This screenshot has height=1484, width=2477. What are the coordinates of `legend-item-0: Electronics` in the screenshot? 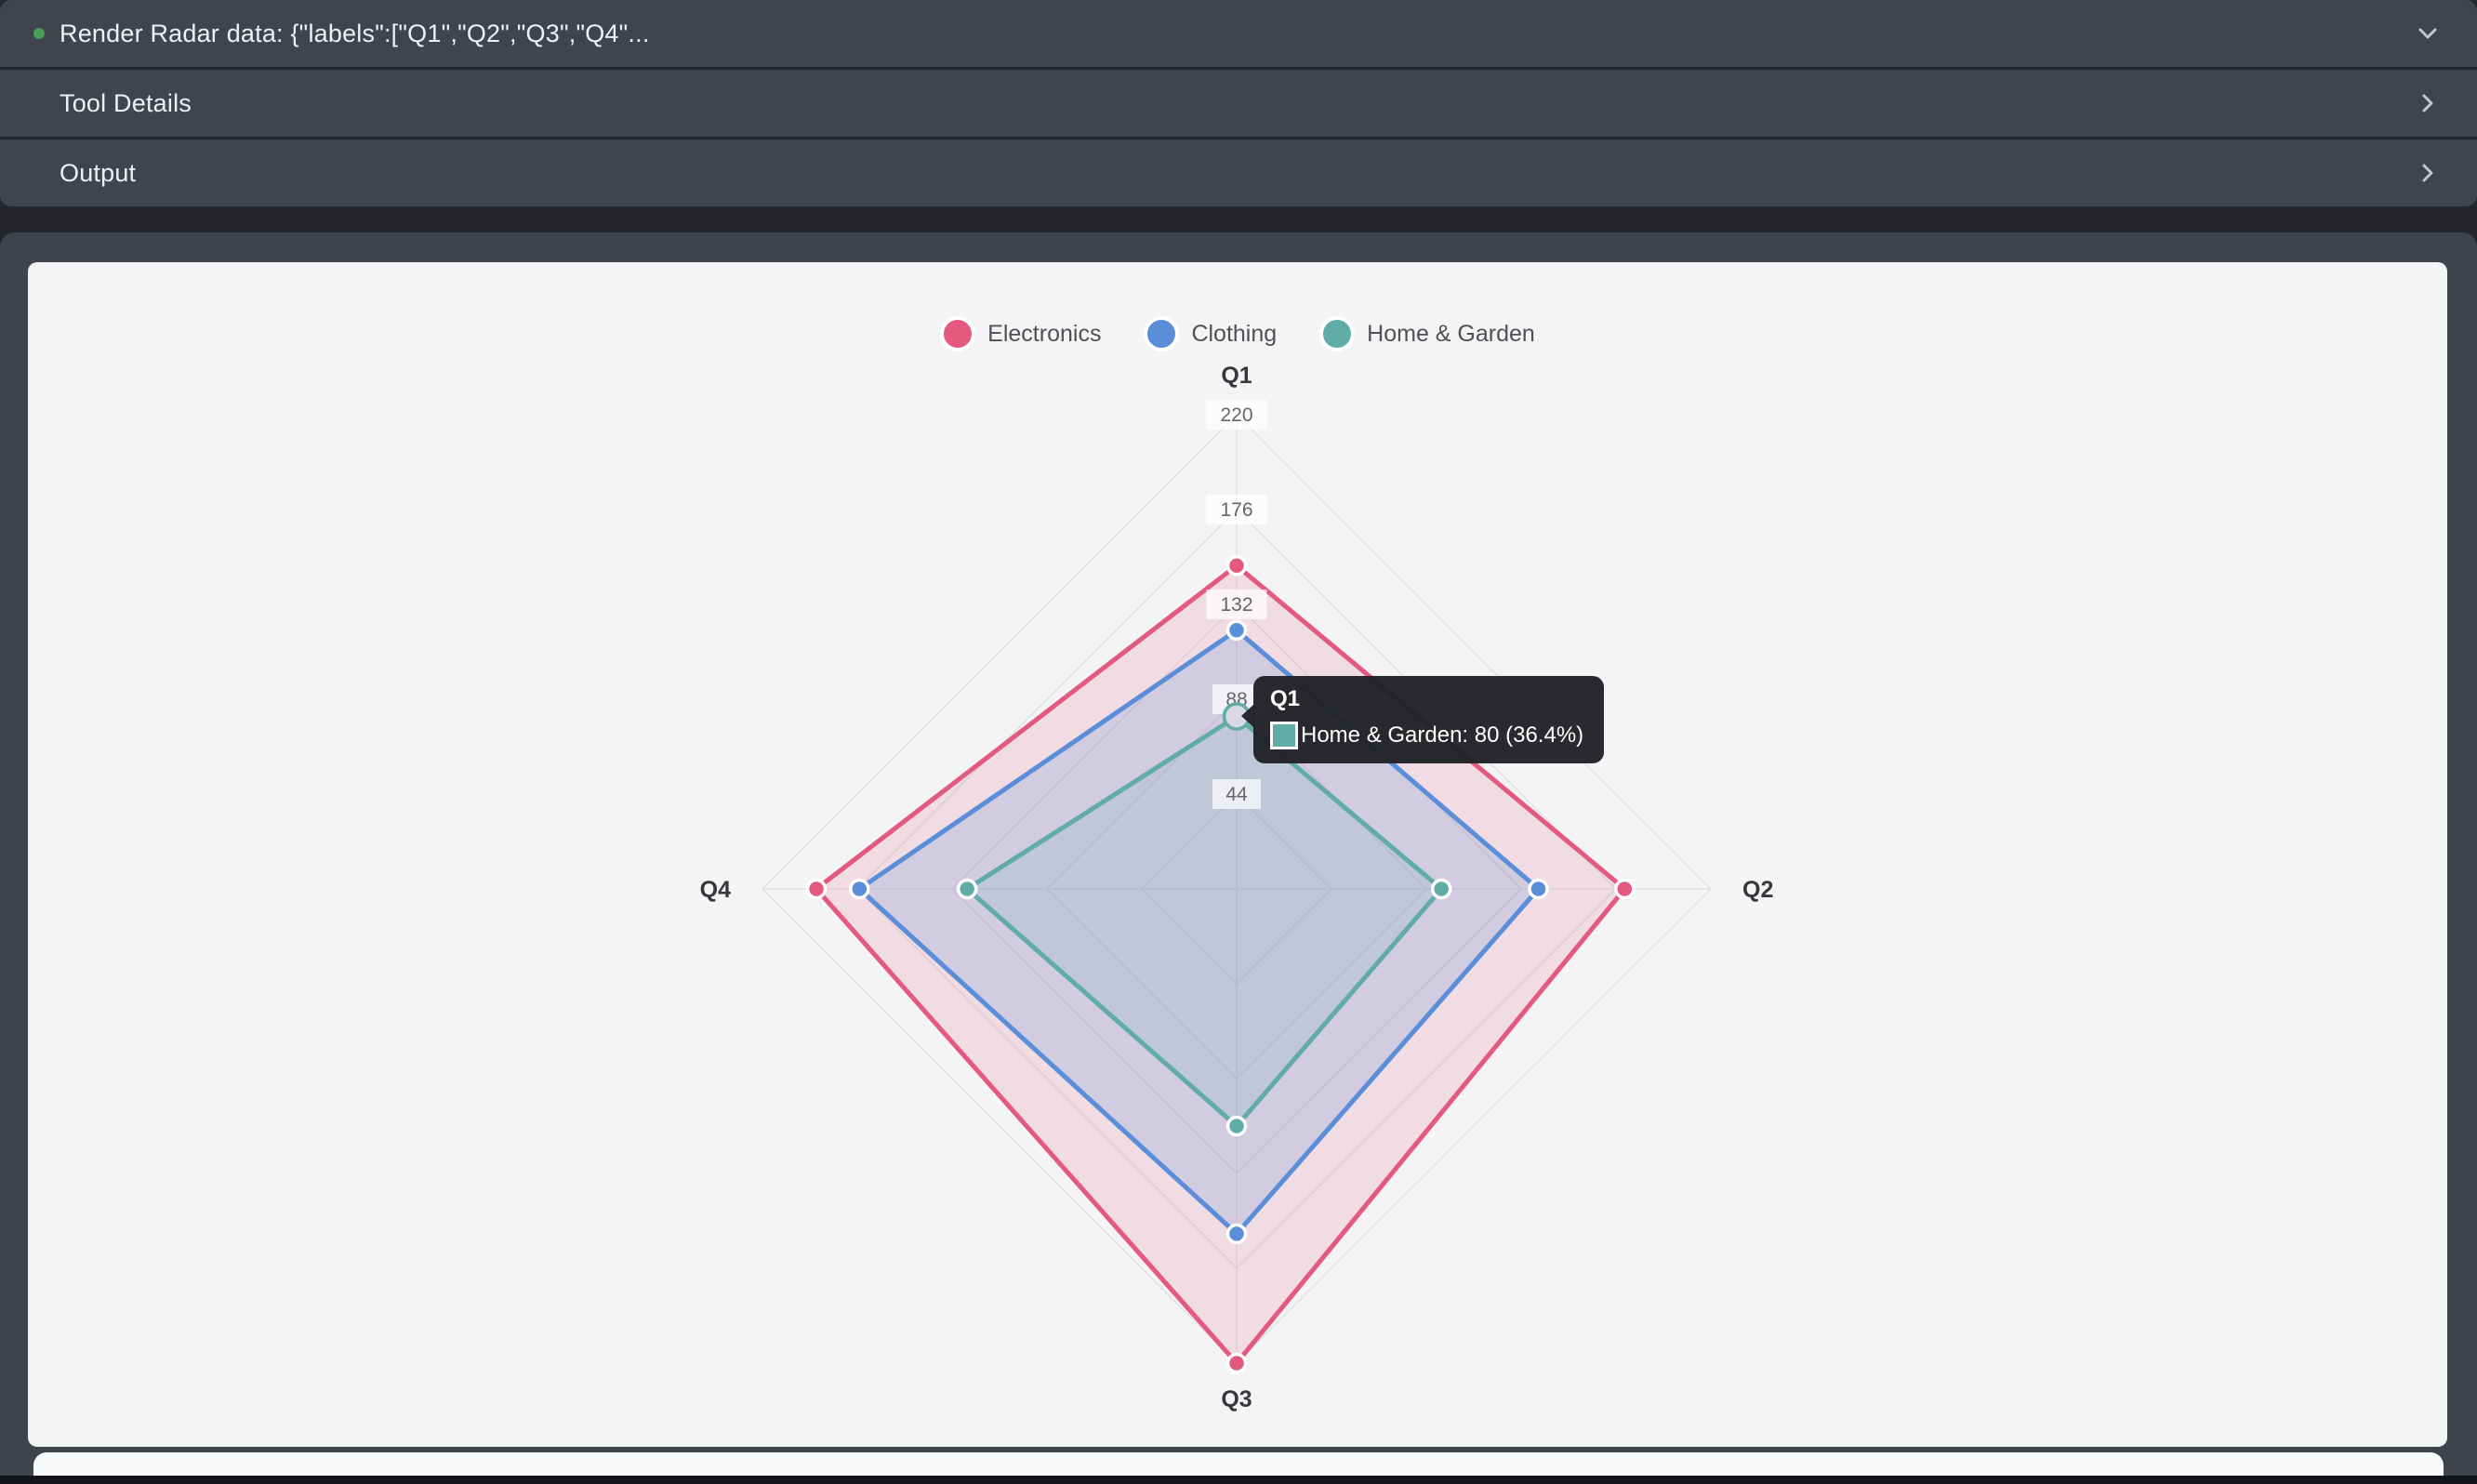 It's located at (1020, 333).